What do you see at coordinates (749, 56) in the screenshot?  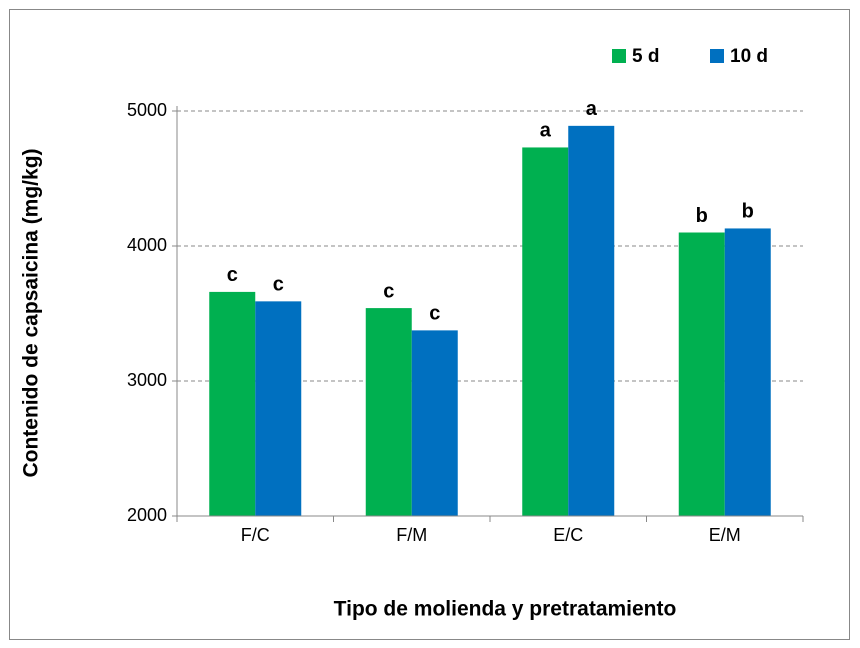 I see `legend-label: 10 d` at bounding box center [749, 56].